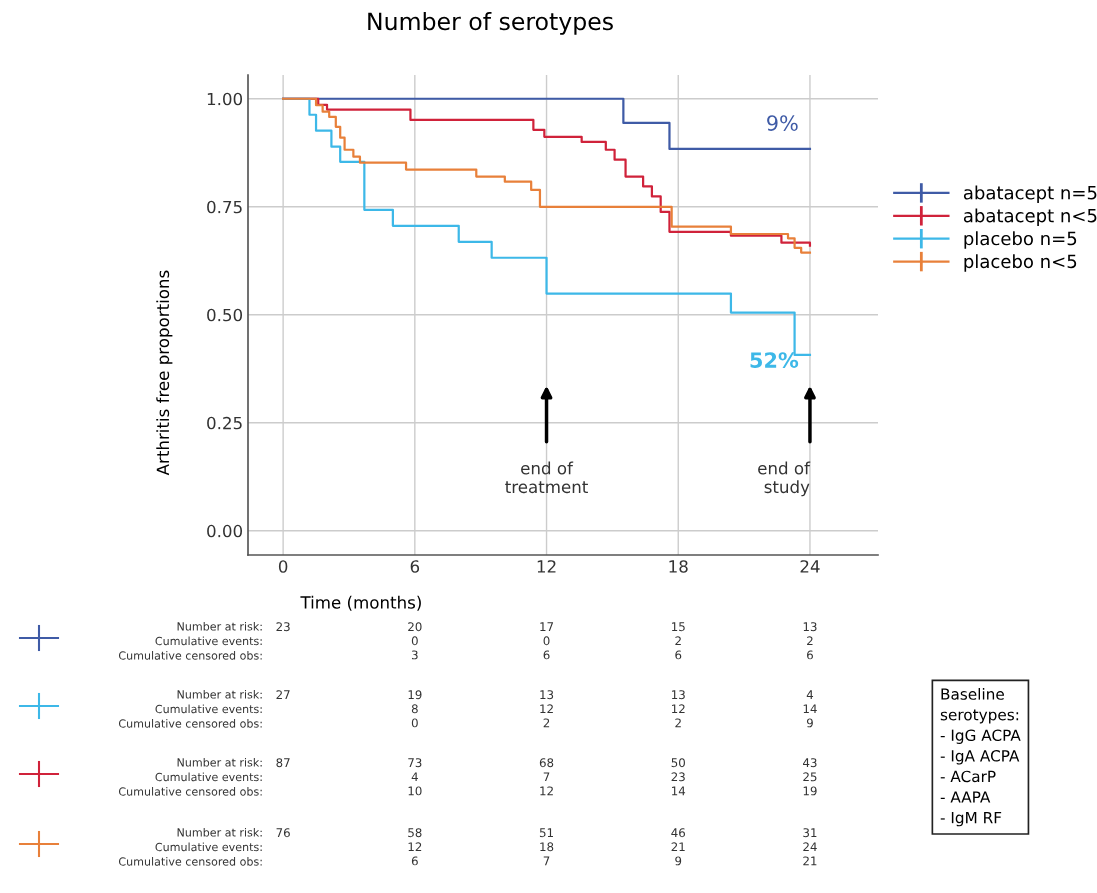  What do you see at coordinates (415, 777) in the screenshot?
I see `text: 73 4 10` at bounding box center [415, 777].